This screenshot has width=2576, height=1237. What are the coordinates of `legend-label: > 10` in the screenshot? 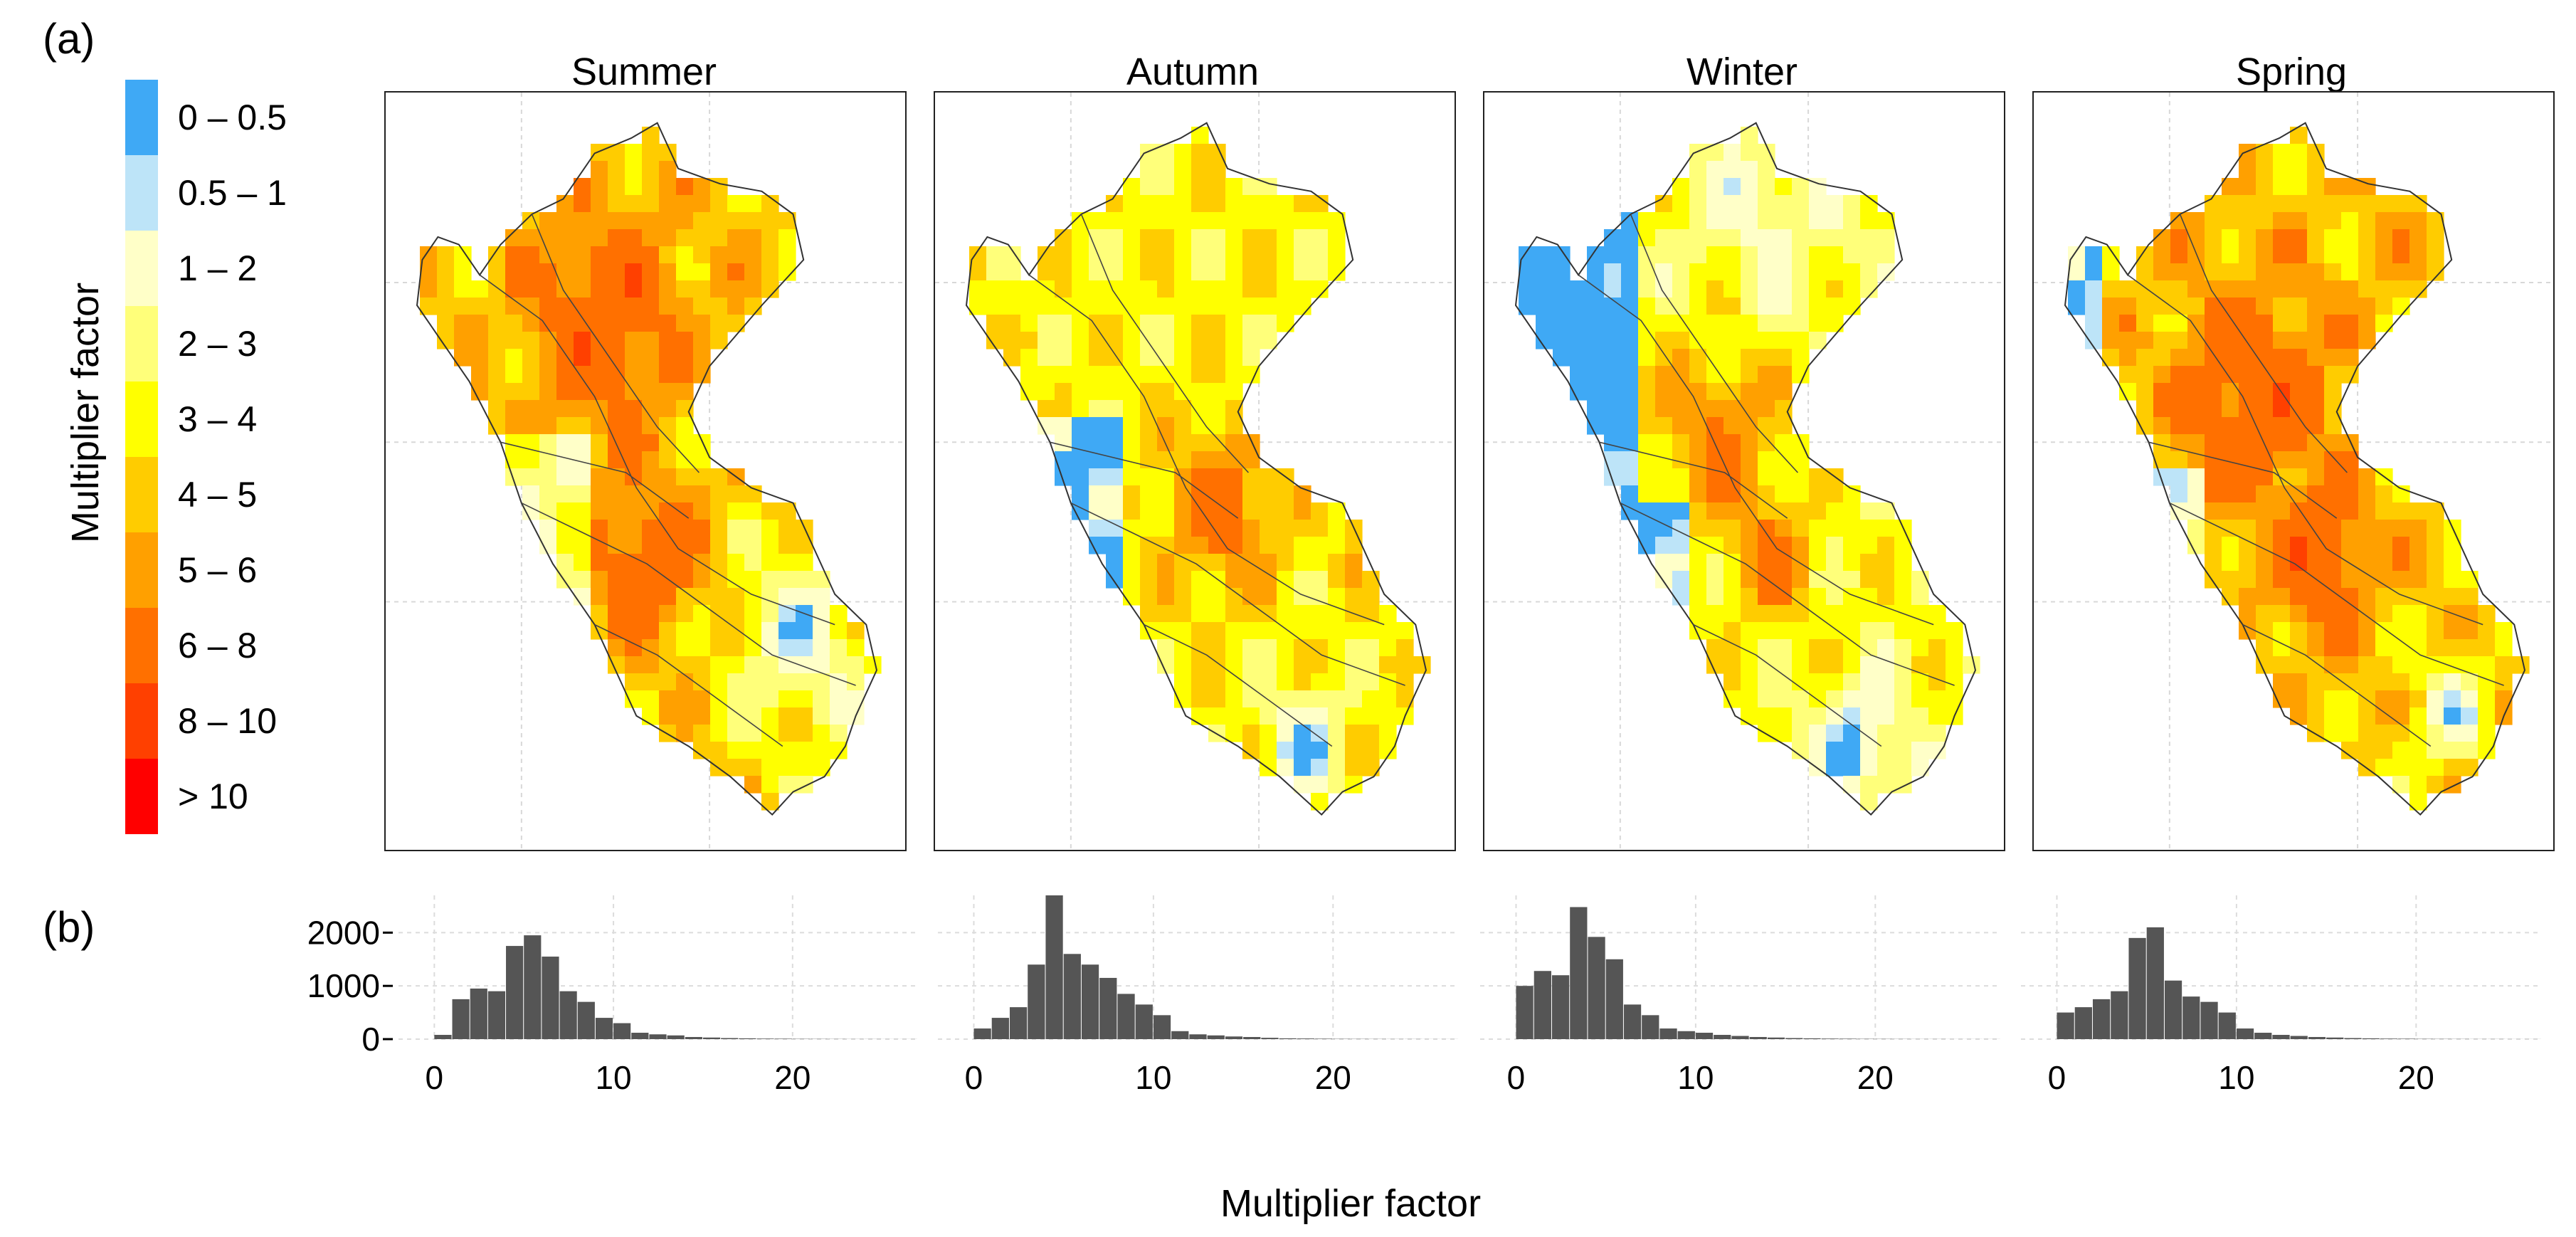 It's located at (213, 796).